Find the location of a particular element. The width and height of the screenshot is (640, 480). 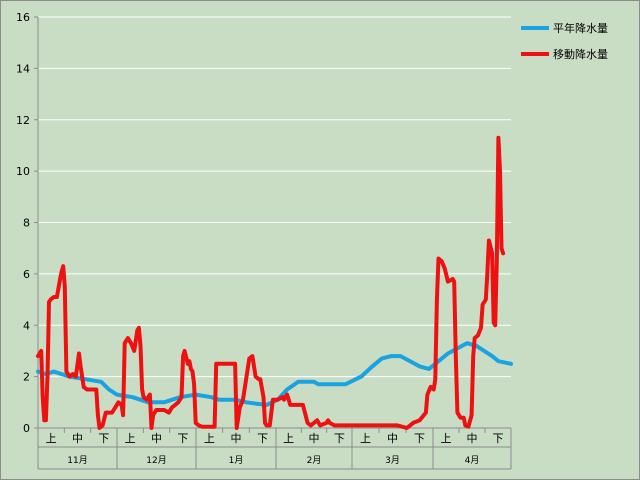

y-tick-label: 10 is located at coordinates (23, 171).